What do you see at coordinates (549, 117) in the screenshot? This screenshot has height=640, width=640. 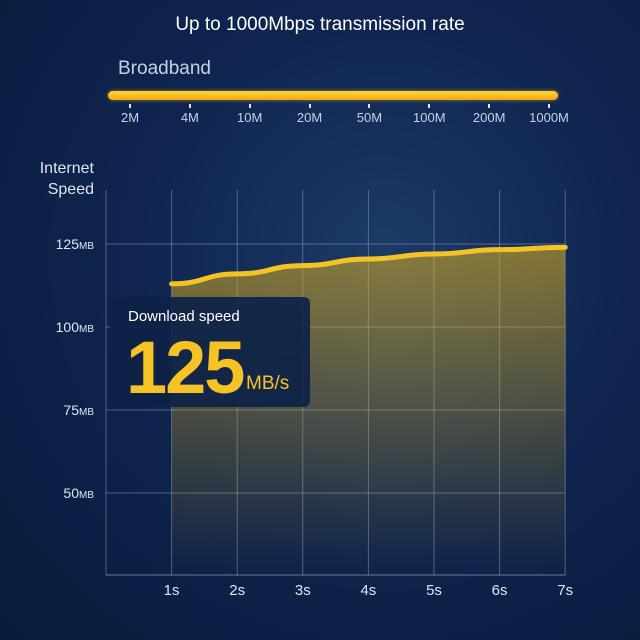 I see `broadband-tick-label: 1000M` at bounding box center [549, 117].